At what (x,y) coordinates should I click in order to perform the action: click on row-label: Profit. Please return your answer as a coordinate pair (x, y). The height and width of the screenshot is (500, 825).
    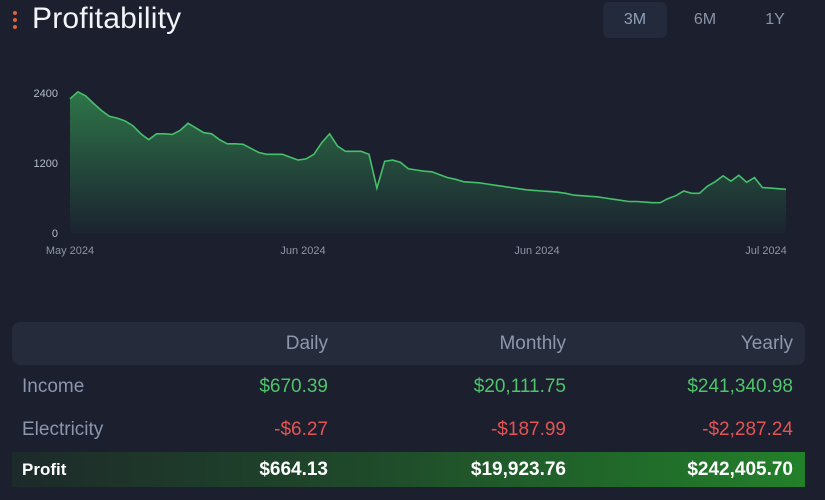
    Looking at the image, I should click on (44, 469).